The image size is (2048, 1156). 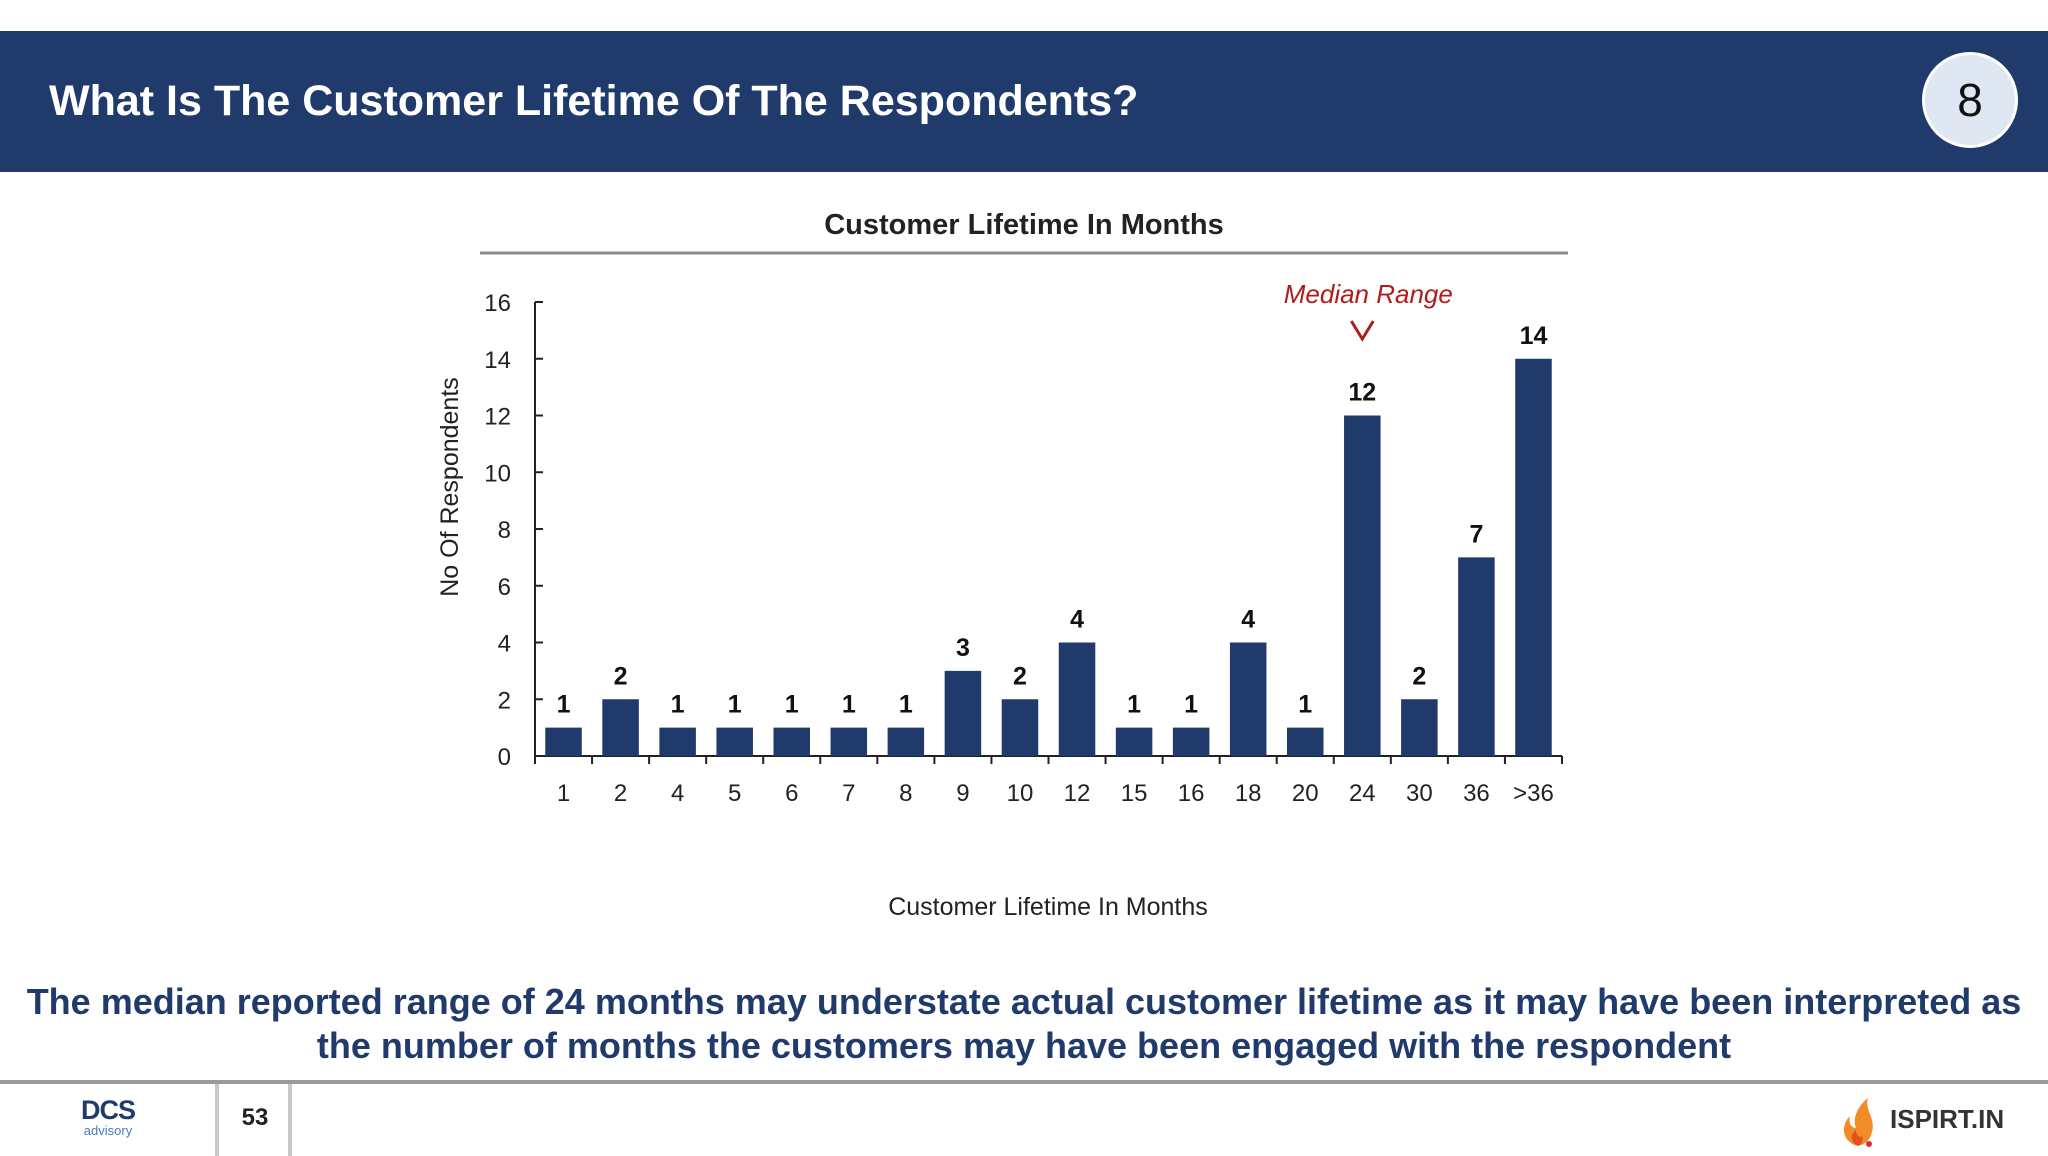 I want to click on footer: DCS advisory 53 ISPIRT.IN, so click(x=1024, y=1118).